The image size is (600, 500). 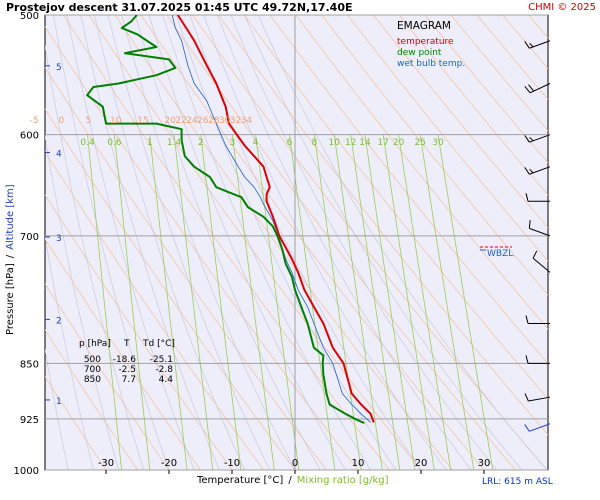 What do you see at coordinates (95, 344) in the screenshot?
I see `table-header-p: p [hPa]` at bounding box center [95, 344].